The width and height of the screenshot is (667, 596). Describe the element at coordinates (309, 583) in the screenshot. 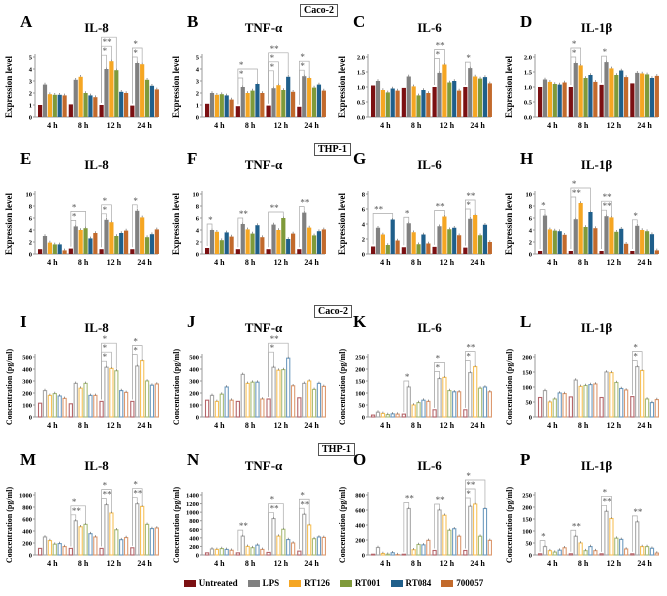

I see `legend-item: RT126` at that location.